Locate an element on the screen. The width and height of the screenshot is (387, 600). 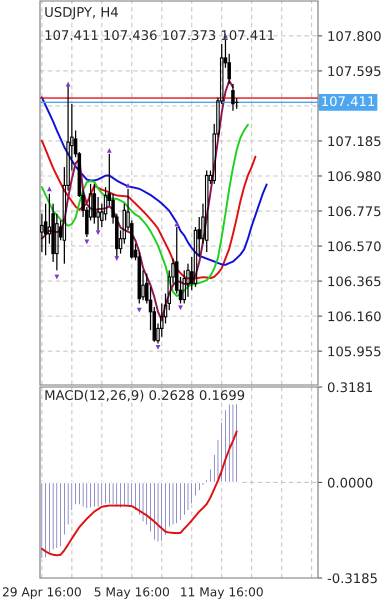
y-tick-label: 0.3181 is located at coordinates (350, 387).